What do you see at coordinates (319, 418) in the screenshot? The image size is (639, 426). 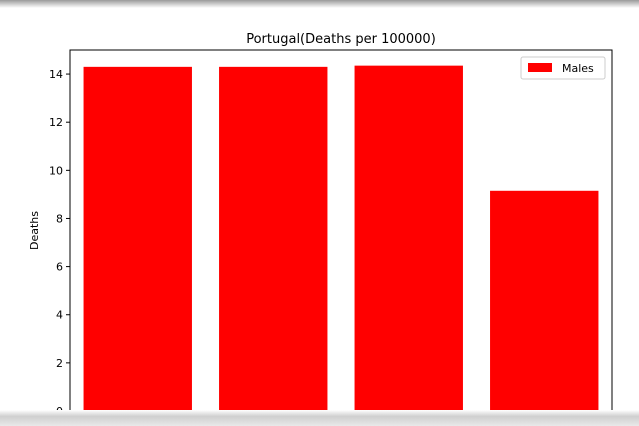 I see `window-bottom-shadow` at bounding box center [319, 418].